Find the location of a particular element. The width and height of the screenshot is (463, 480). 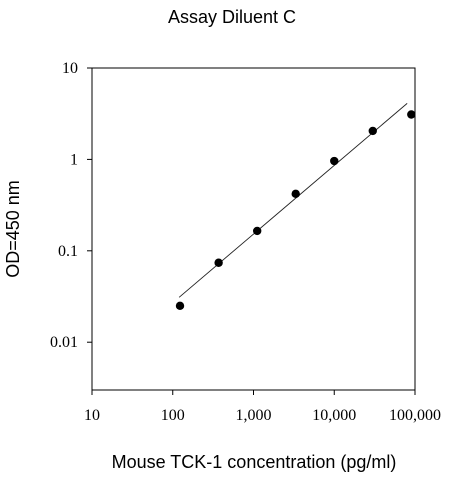

y-tick-label: 0.01 is located at coordinates (64, 342).